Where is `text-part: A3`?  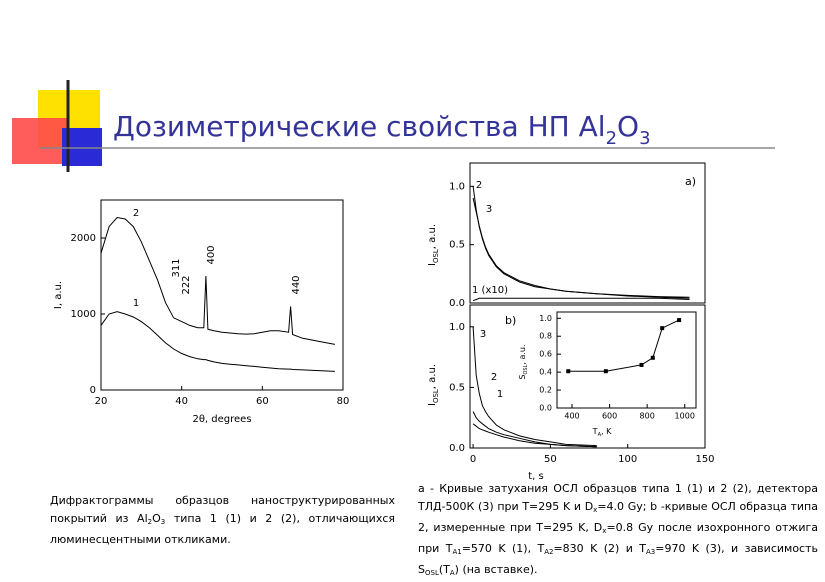 text-part: A3 is located at coordinates (651, 552).